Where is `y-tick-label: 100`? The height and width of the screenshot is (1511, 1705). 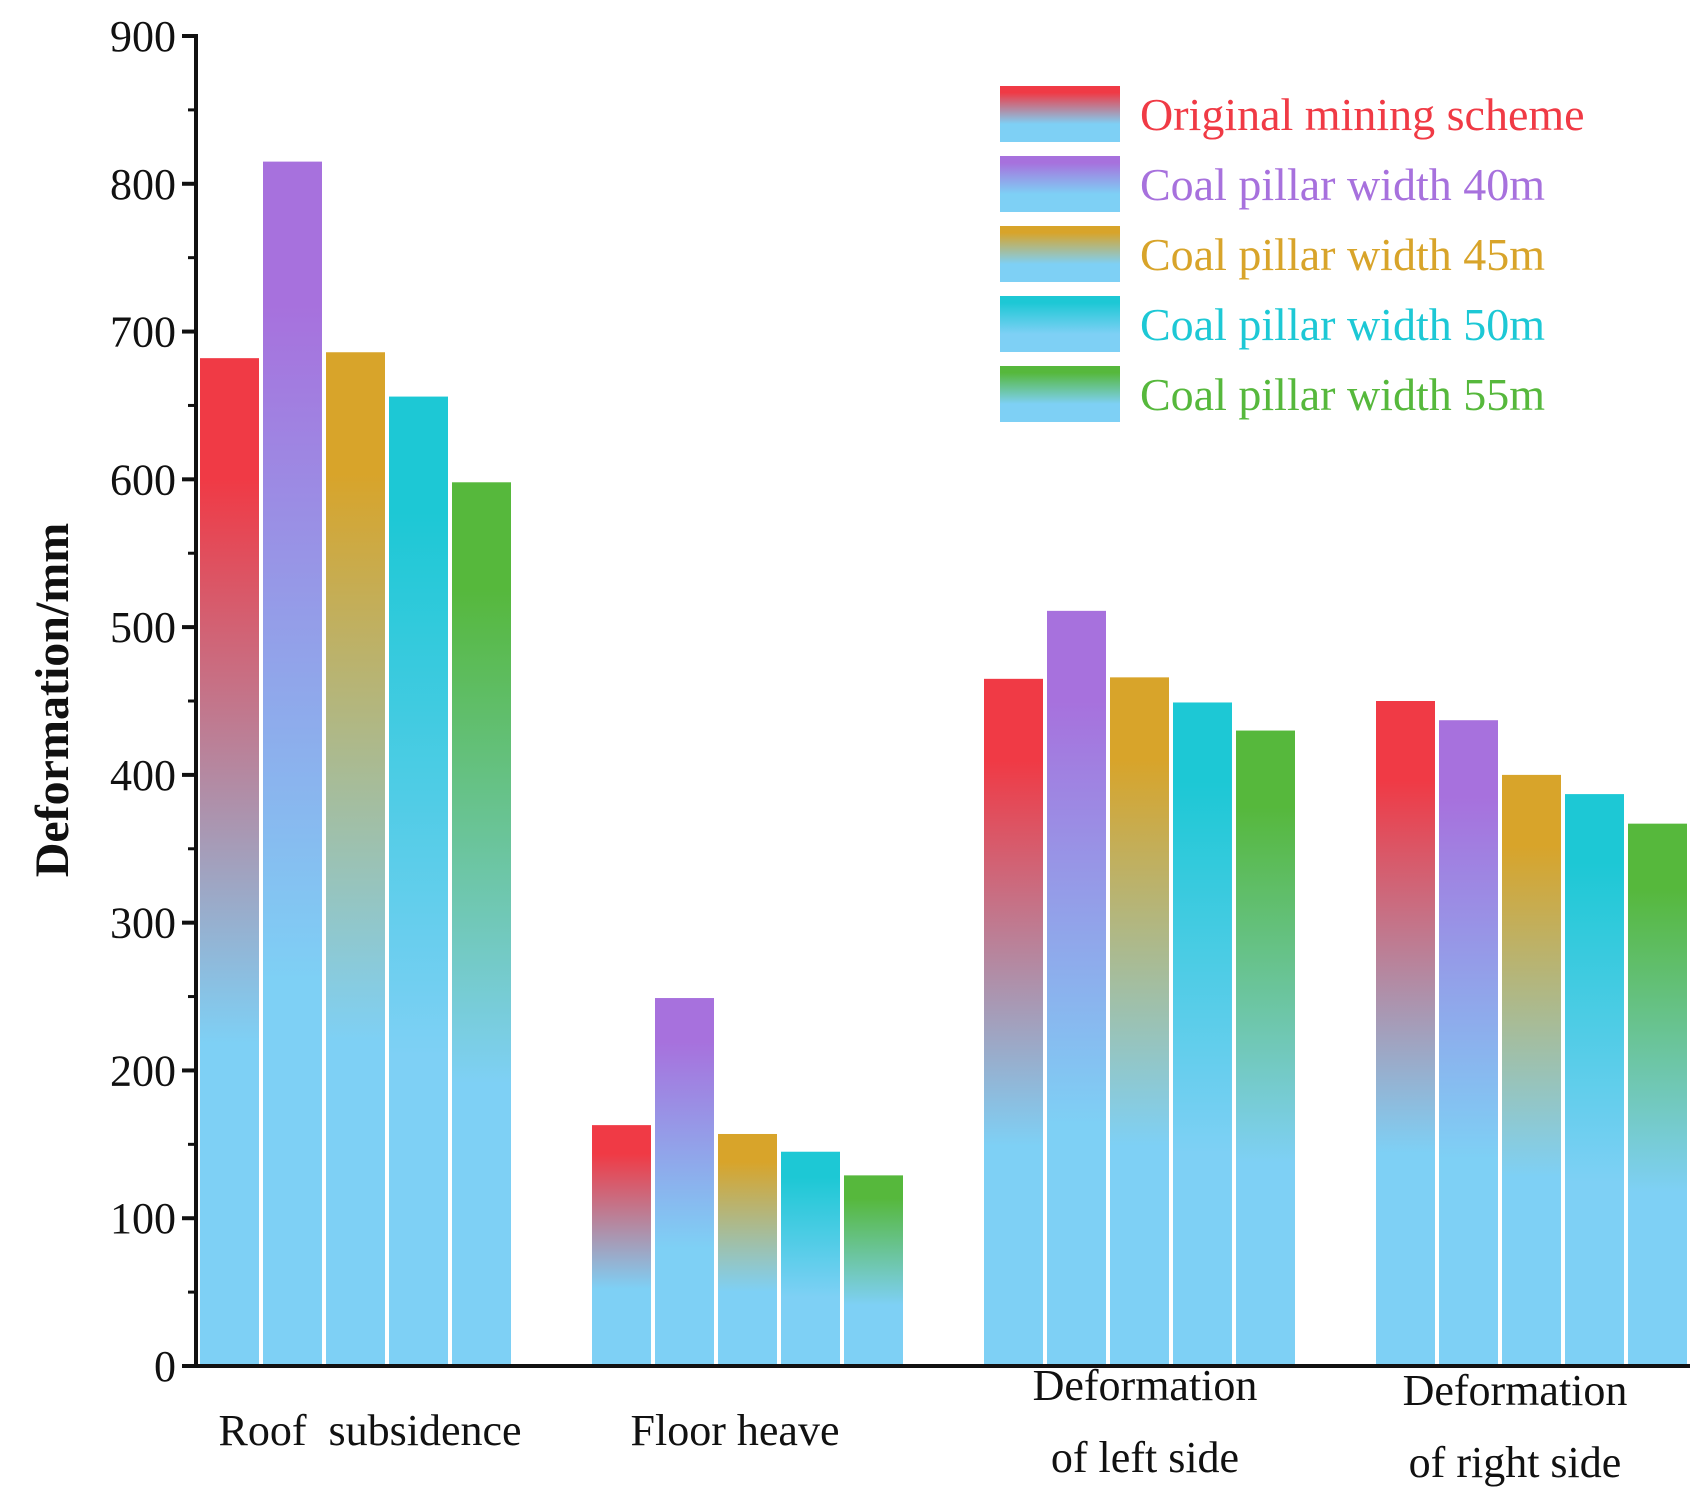 y-tick-label: 100 is located at coordinates (143, 1218).